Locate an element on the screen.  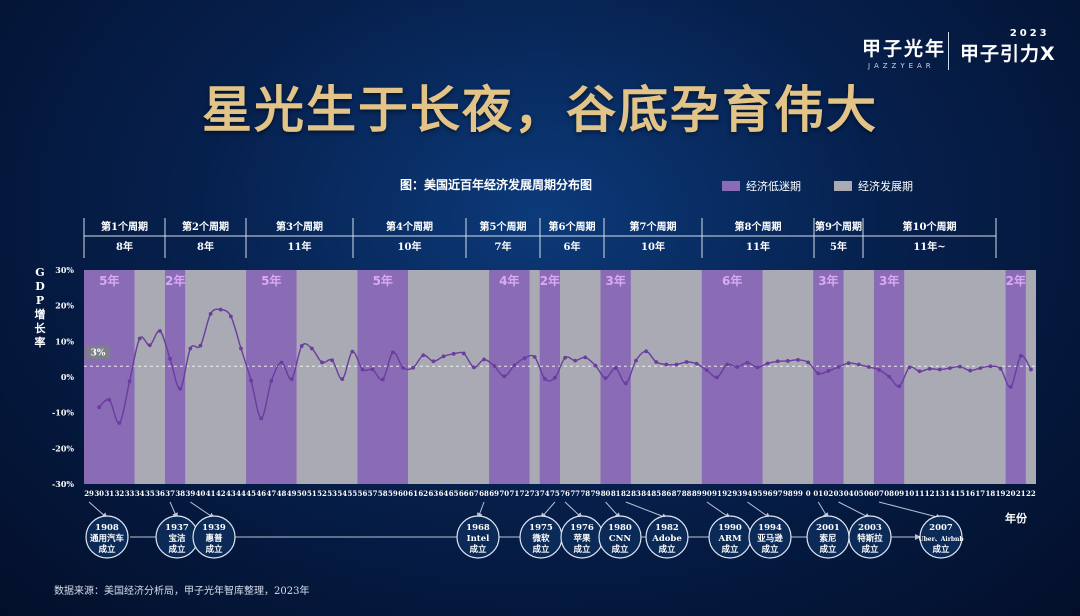
x-tick-label: 81 is located at coordinates (616, 493).